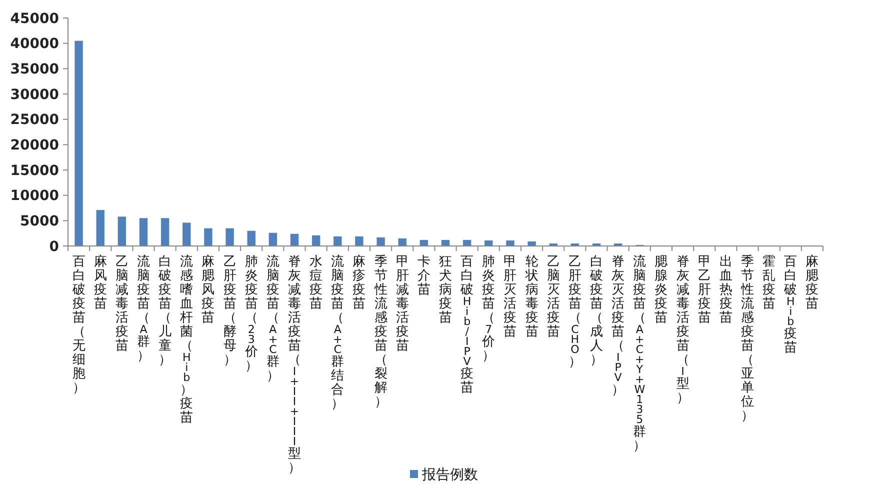 This screenshot has height=497, width=893. What do you see at coordinates (337, 333) in the screenshot?
I see `category-label: 流脑疫苗（A+C群结合）` at bounding box center [337, 333].